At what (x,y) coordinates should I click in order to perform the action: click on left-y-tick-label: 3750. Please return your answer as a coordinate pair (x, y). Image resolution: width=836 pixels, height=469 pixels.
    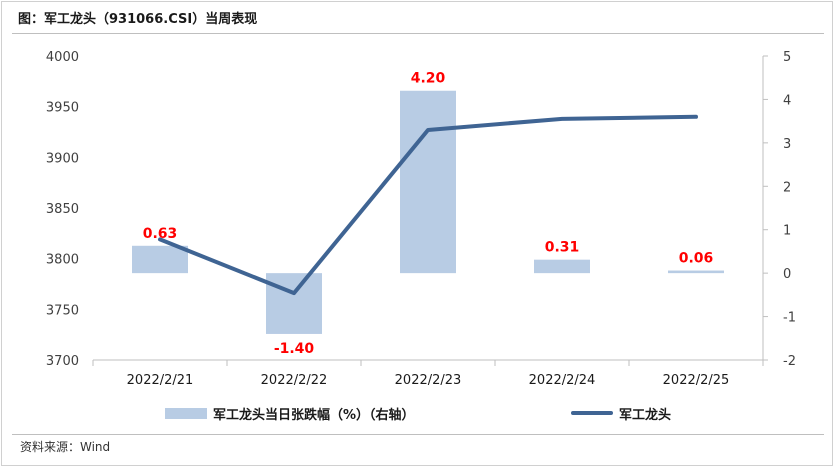
    Looking at the image, I should click on (62, 310).